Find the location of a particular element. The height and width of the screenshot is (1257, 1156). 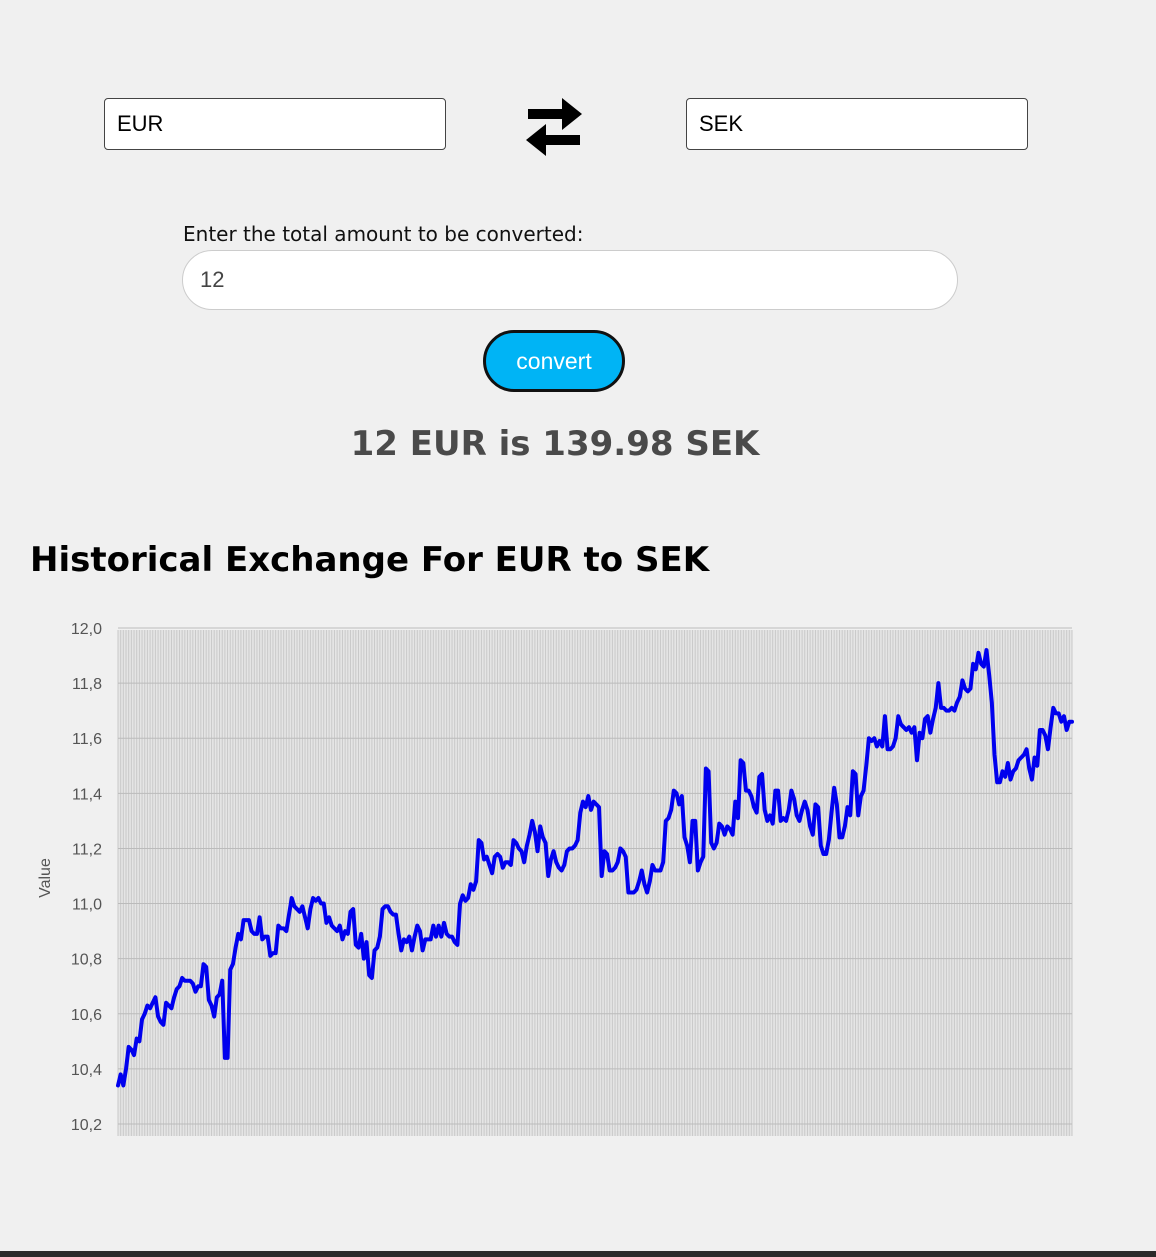

y-axis-label: Value is located at coordinates (45, 878).